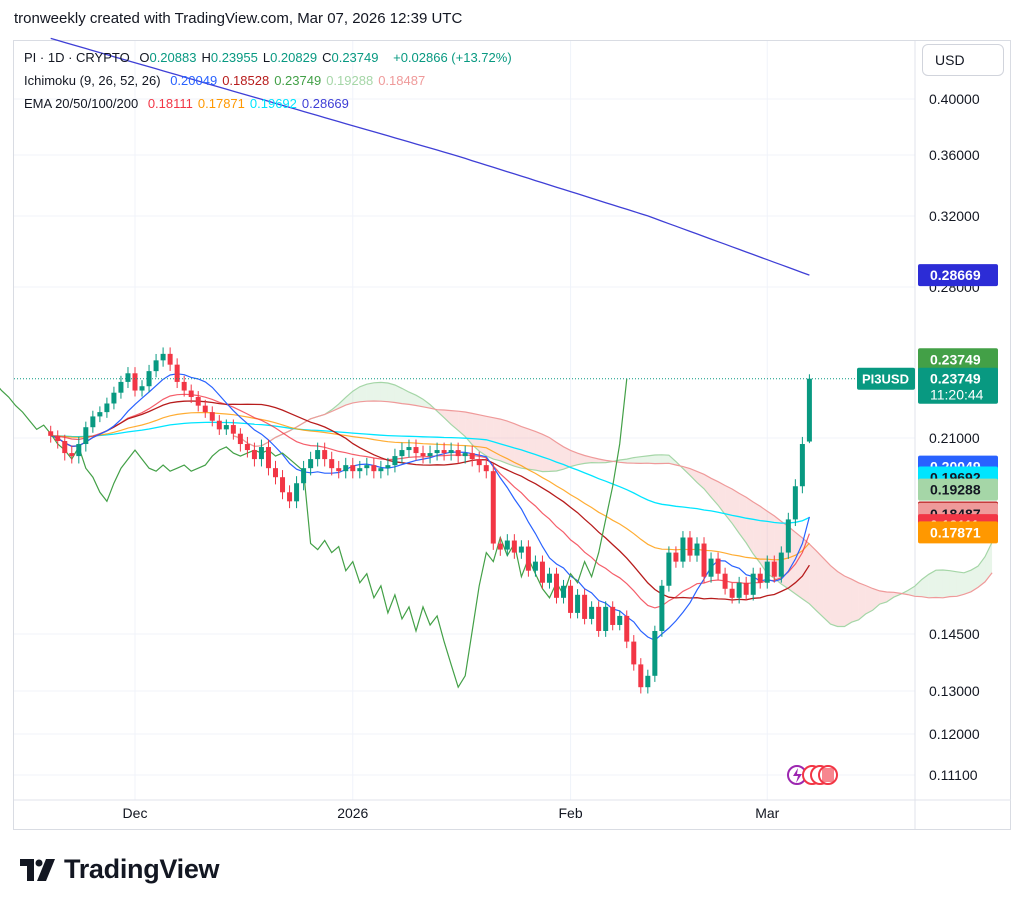 This screenshot has width=1024, height=912. Describe the element at coordinates (954, 216) in the screenshot. I see `price-tick-label: 0.32000` at that location.